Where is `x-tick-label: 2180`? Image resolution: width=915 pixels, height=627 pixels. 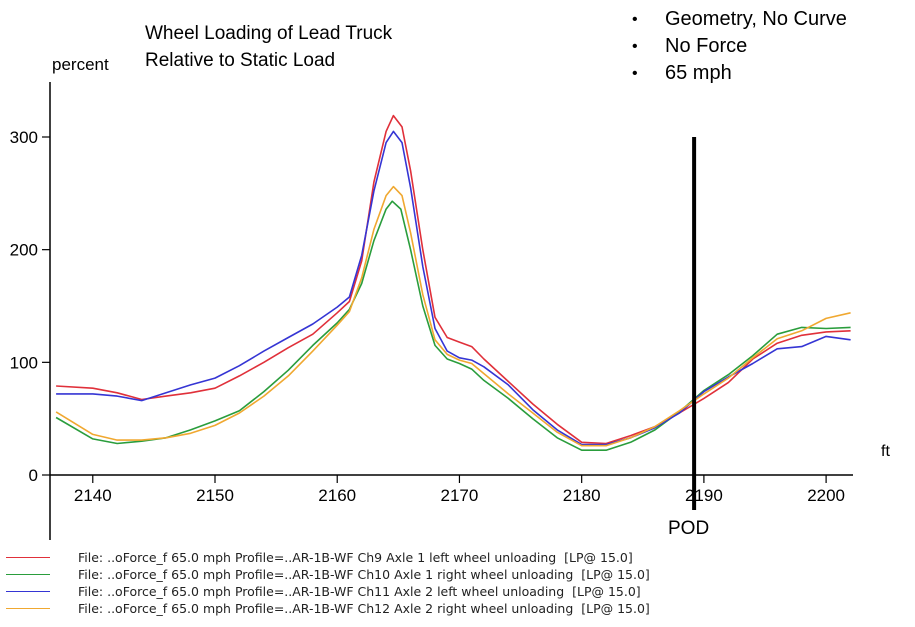 x-tick-label: 2180 is located at coordinates (582, 495).